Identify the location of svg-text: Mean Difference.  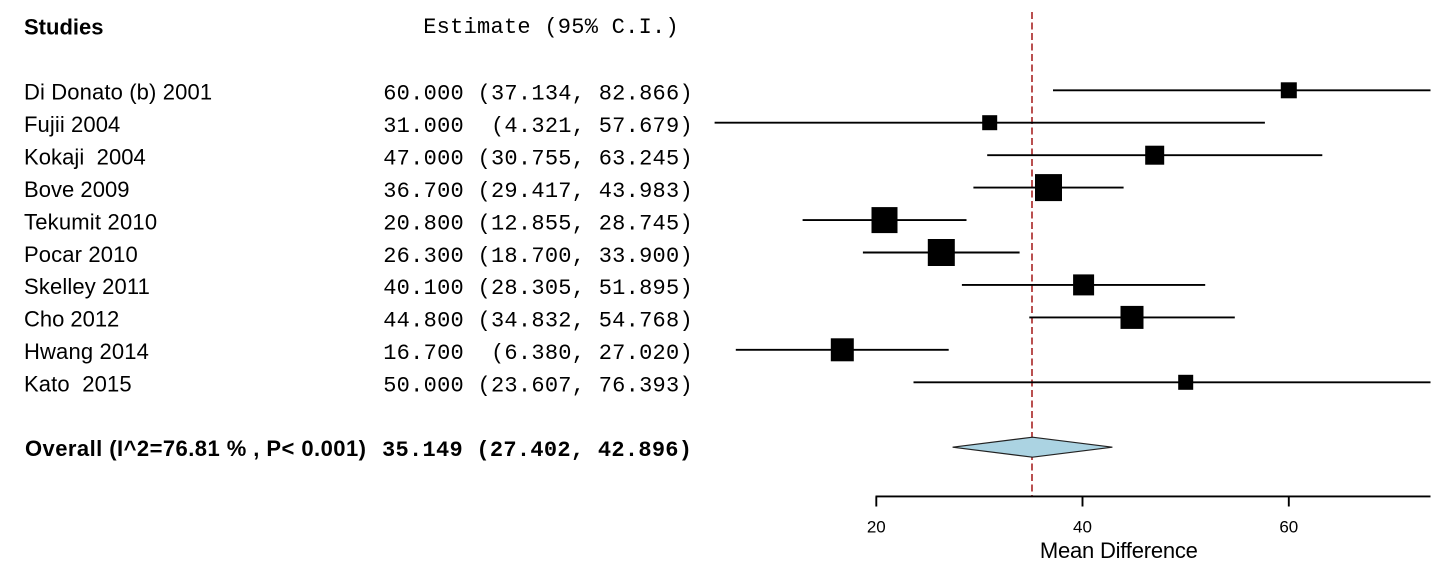
(1119, 550).